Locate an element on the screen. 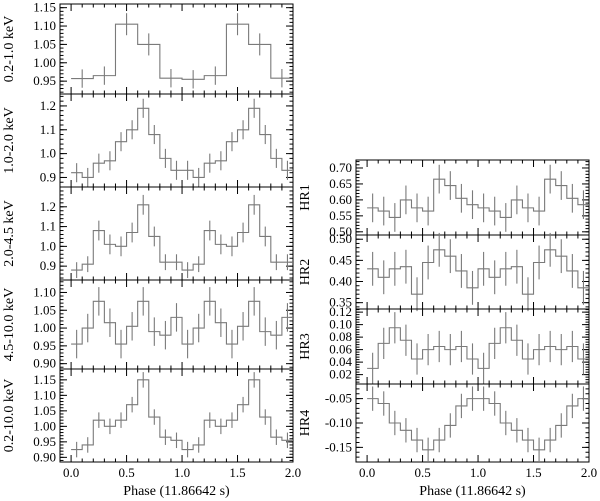 This screenshot has width=600, height=501. panel-9-xtick-label: 2.0 is located at coordinates (589, 472).